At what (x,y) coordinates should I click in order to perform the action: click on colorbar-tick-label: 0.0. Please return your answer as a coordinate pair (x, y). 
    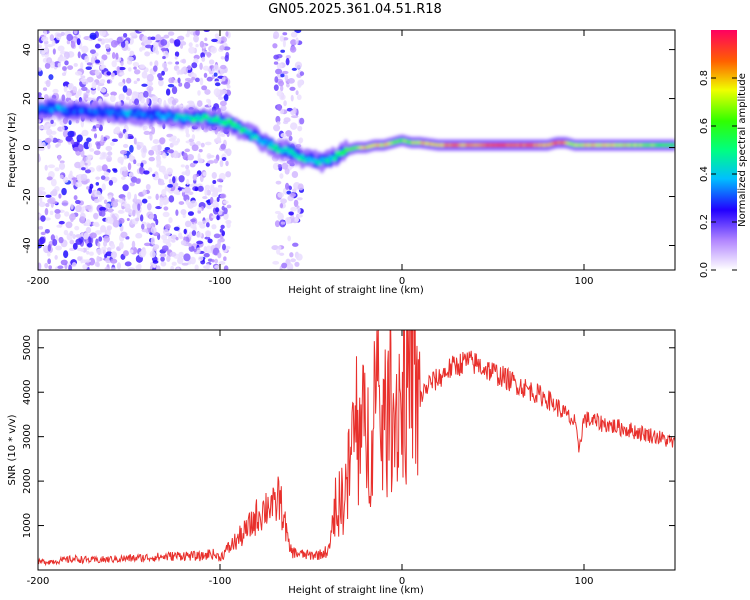
    Looking at the image, I should click on (704, 270).